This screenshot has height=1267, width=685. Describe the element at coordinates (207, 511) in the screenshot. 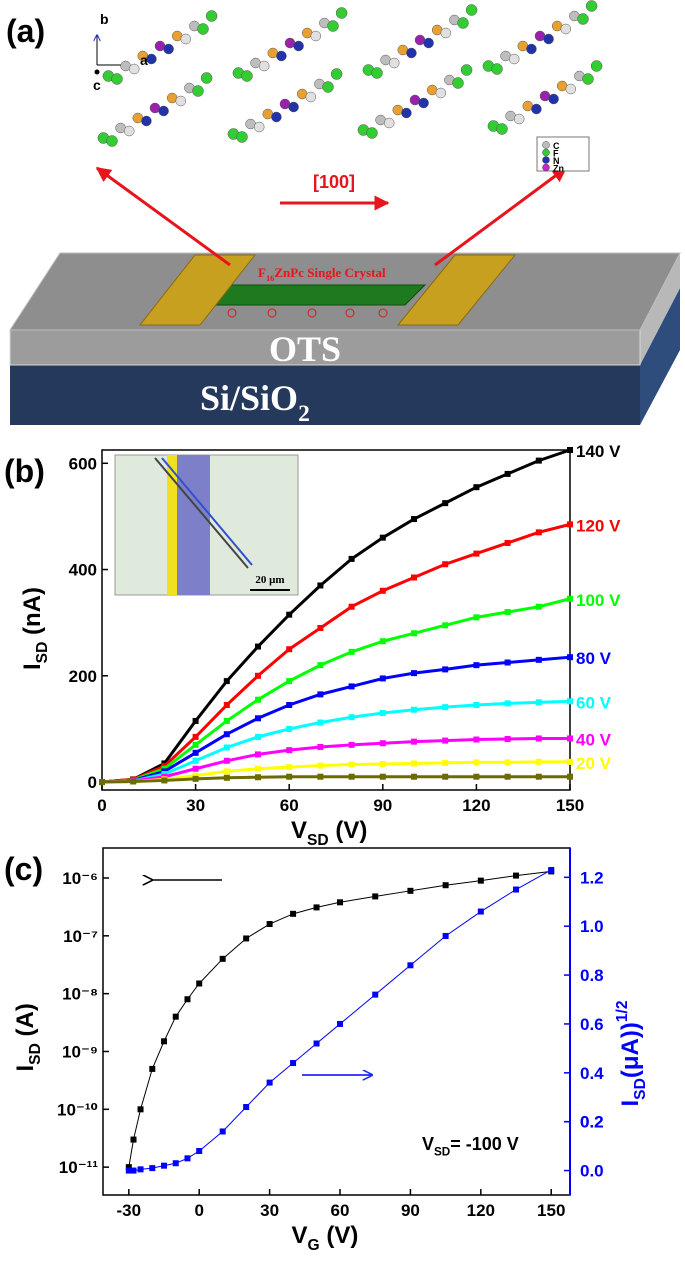

I see `inset-needle` at that location.